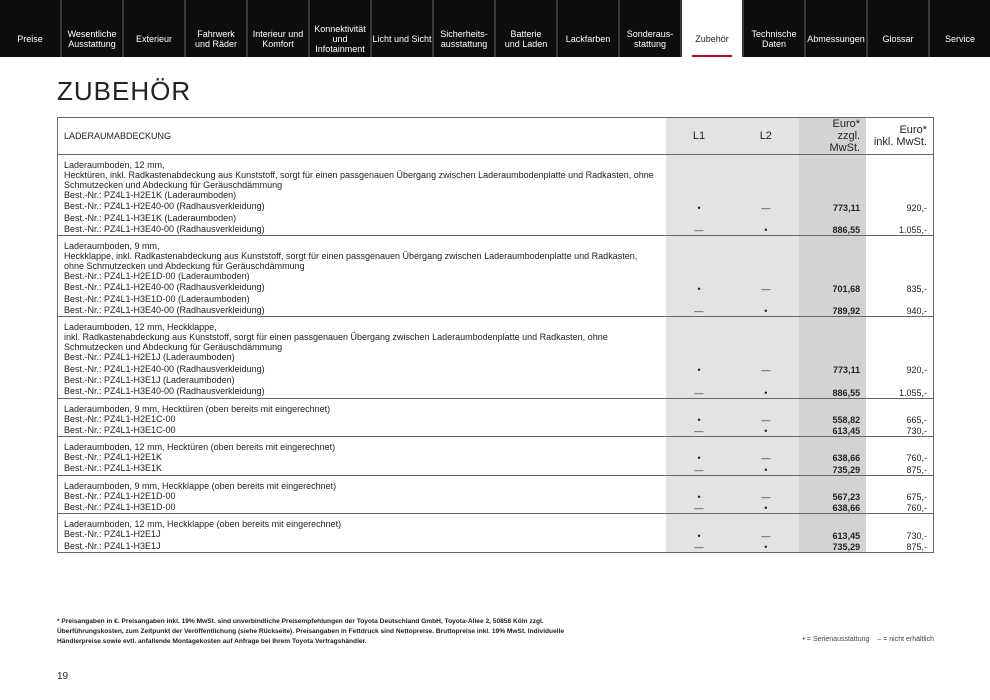 The image size is (990, 700). Describe the element at coordinates (766, 386) in the screenshot. I see `l2-availability: •` at that location.